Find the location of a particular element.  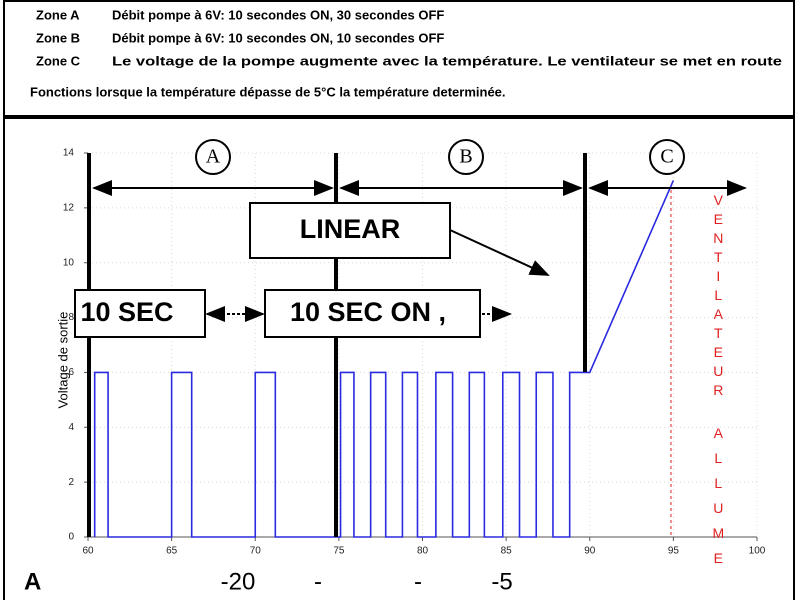

x-tick-label: 100 is located at coordinates (757, 551).